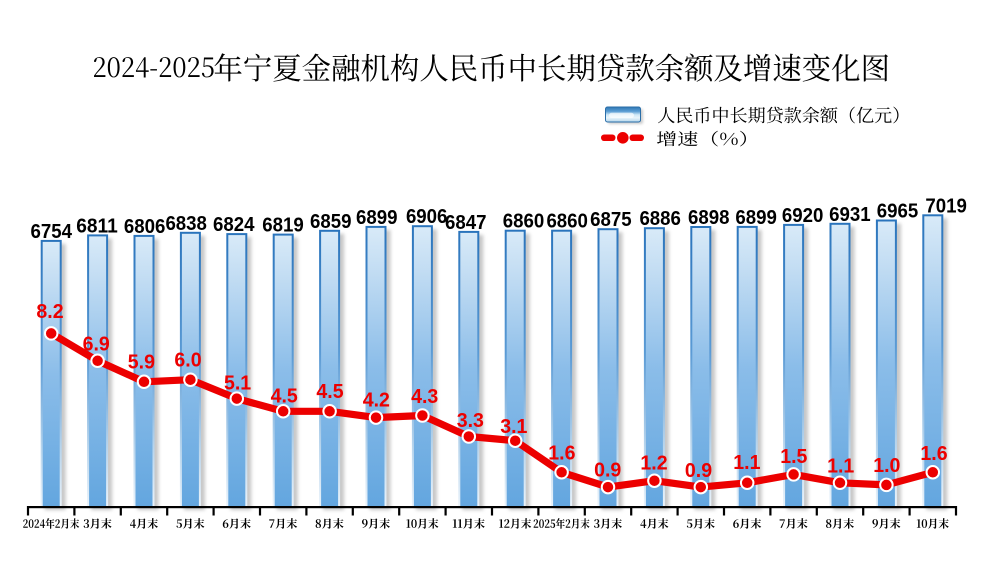 This screenshot has height=568, width=982. Describe the element at coordinates (709, 217) in the screenshot. I see `svg-text: 6898` at that location.